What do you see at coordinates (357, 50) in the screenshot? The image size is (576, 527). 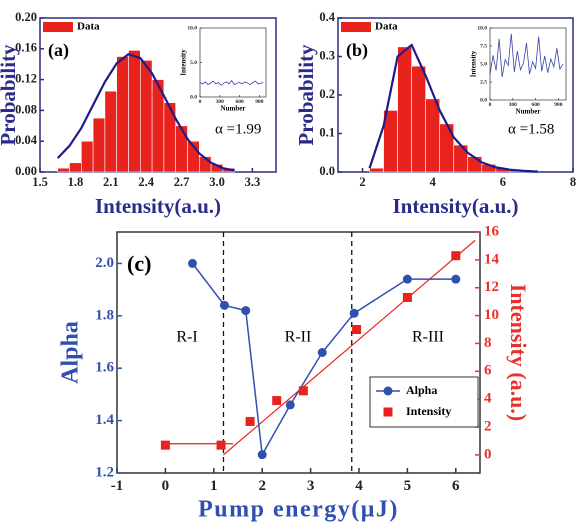 I see `panel-label: (b)` at bounding box center [357, 50].